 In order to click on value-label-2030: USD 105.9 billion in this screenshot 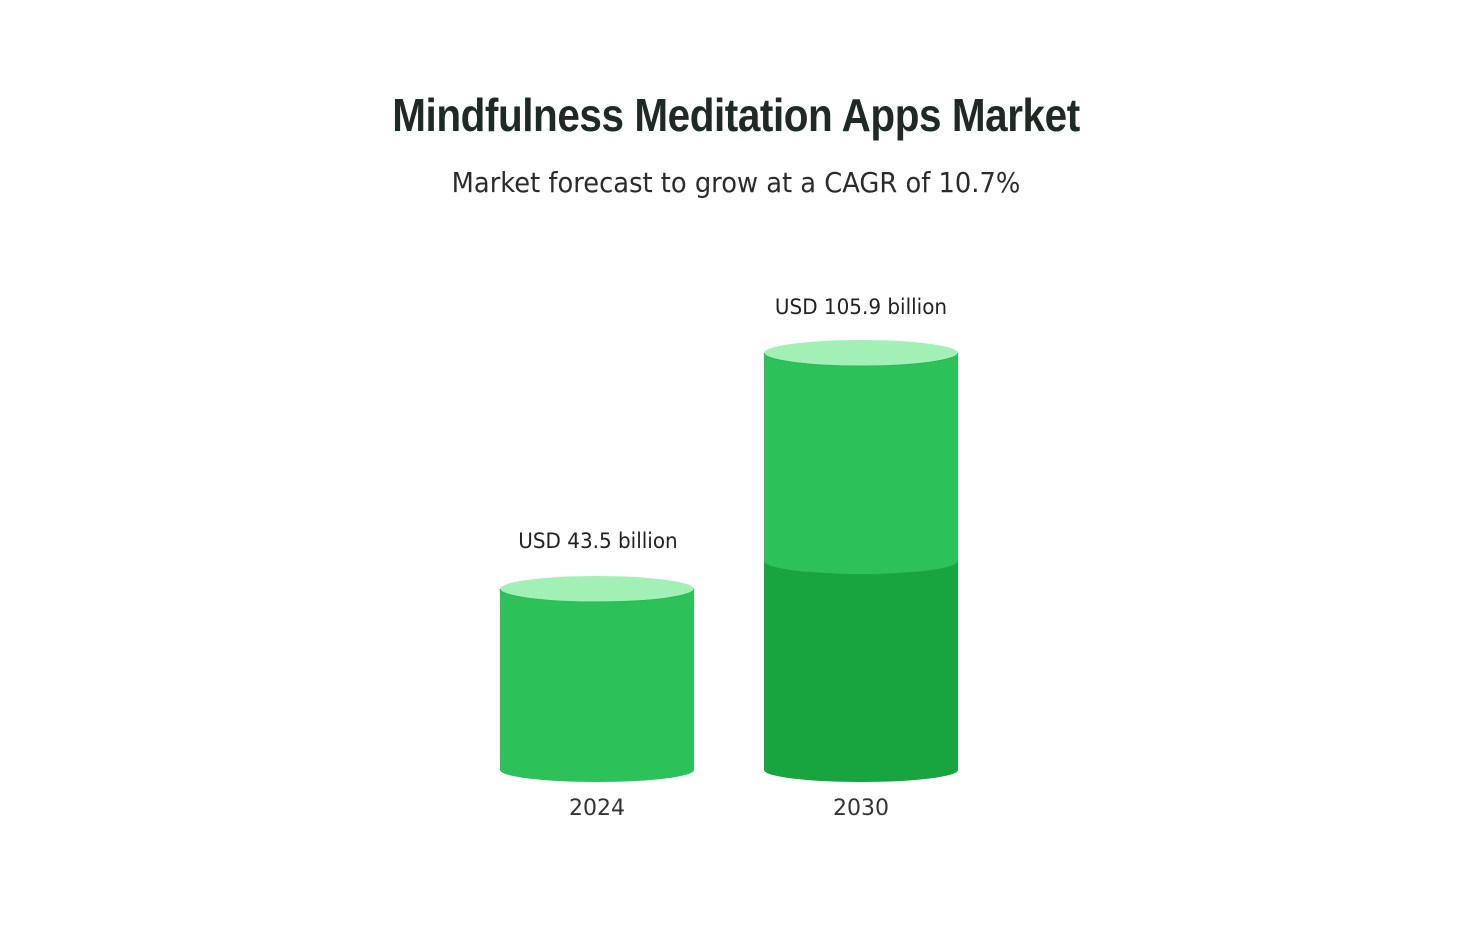, I will do `click(861, 307)`.